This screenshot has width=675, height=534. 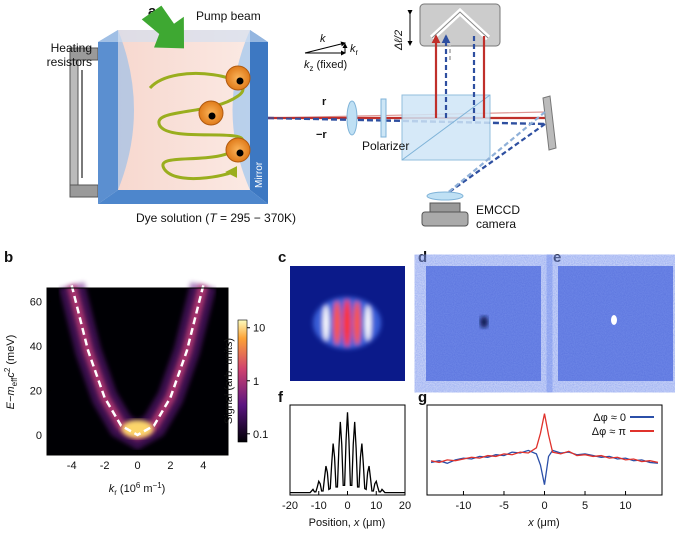 What do you see at coordinates (557, 257) in the screenshot?
I see `panel-label: e` at bounding box center [557, 257].